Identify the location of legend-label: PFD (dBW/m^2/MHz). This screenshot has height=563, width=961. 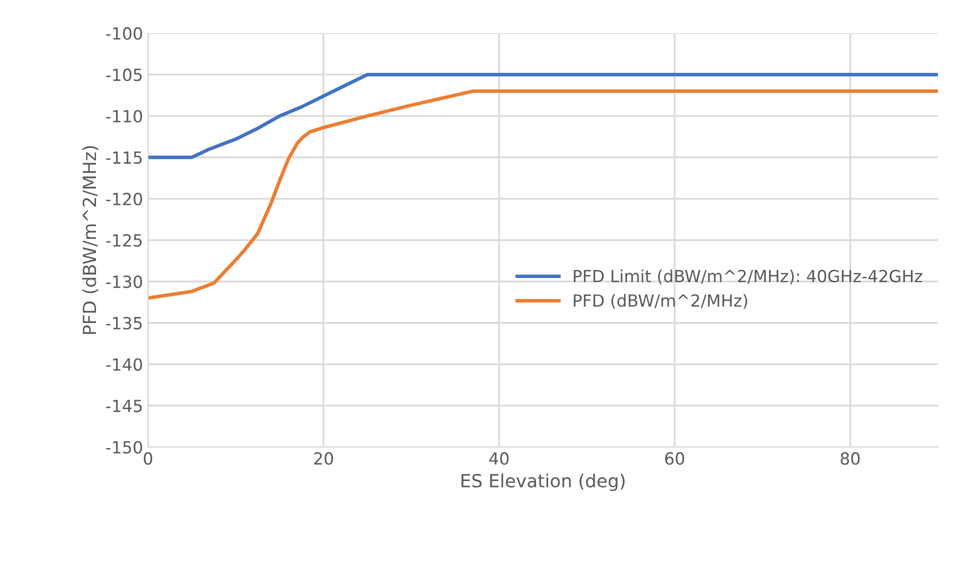
(661, 301).